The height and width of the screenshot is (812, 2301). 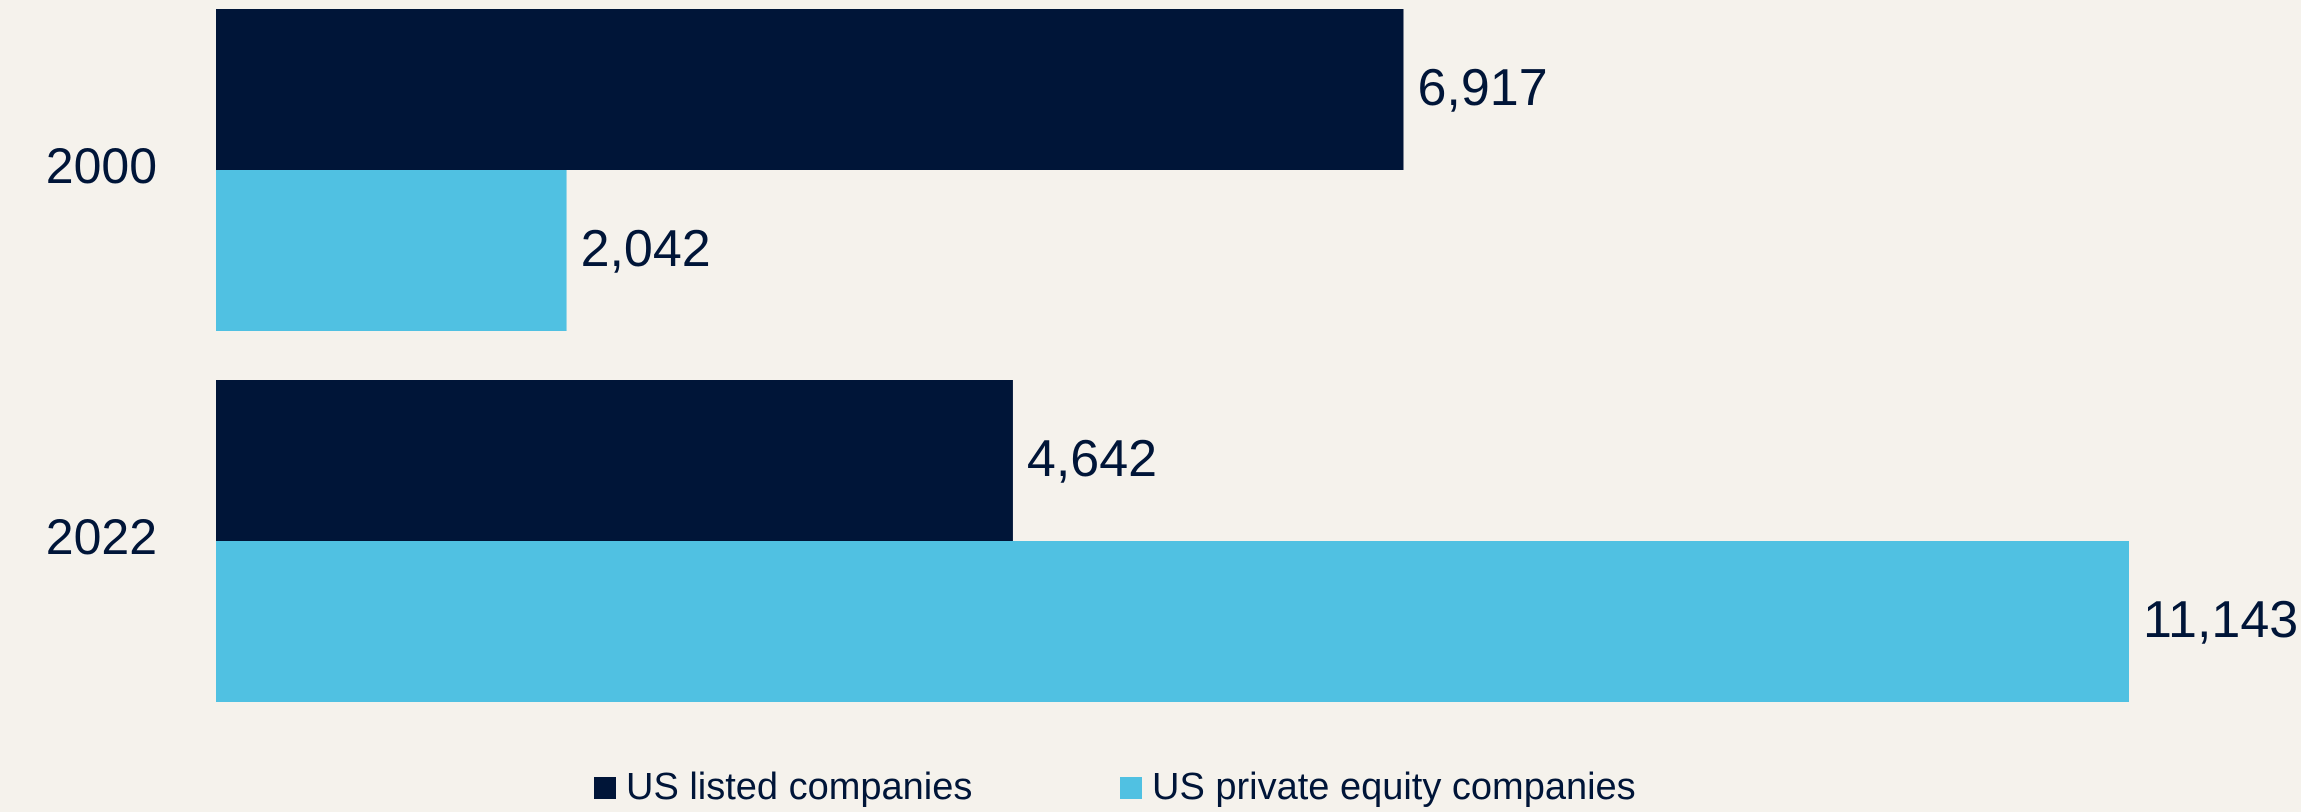 What do you see at coordinates (2220, 620) in the screenshot?
I see `data-label: 11,143` at bounding box center [2220, 620].